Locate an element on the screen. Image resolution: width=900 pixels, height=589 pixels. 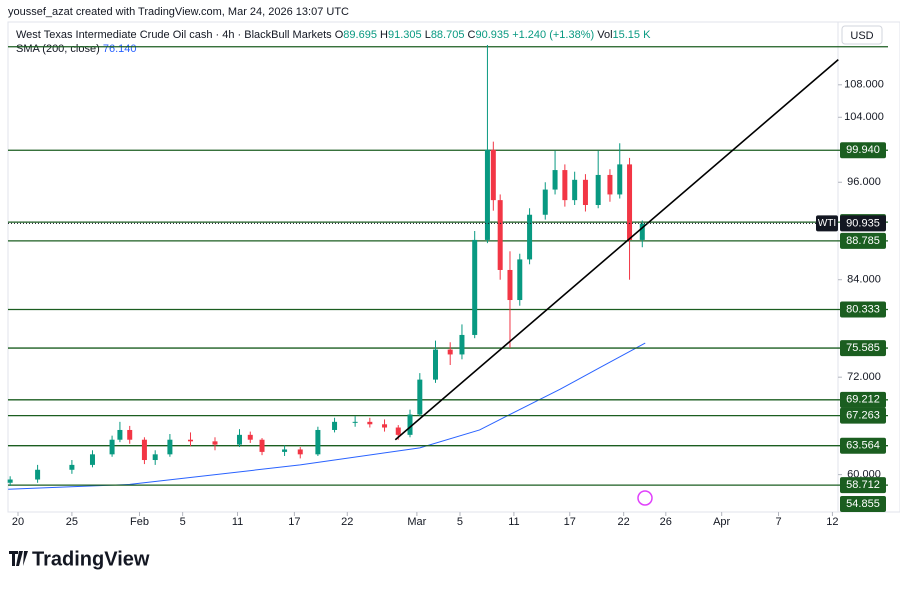
ohlc-label: L is located at coordinates (428, 35).